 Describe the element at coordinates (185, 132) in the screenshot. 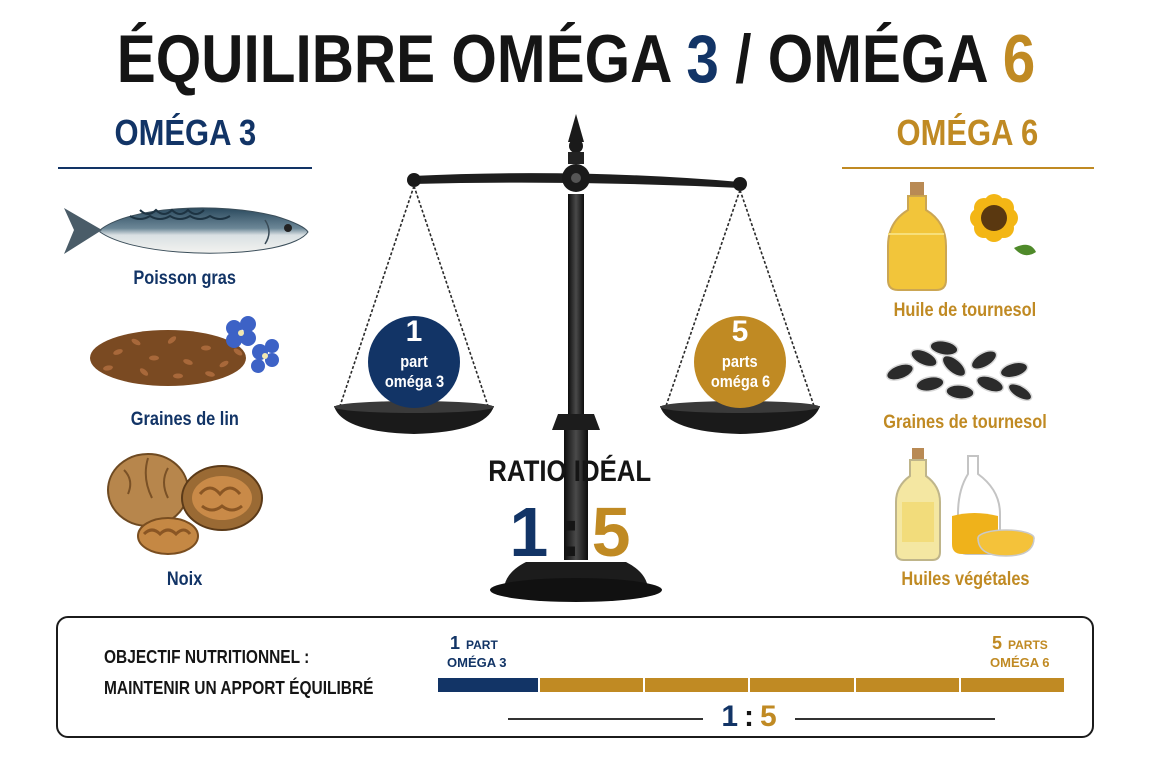

I see `omega3-heading: OMÉGA 3` at that location.